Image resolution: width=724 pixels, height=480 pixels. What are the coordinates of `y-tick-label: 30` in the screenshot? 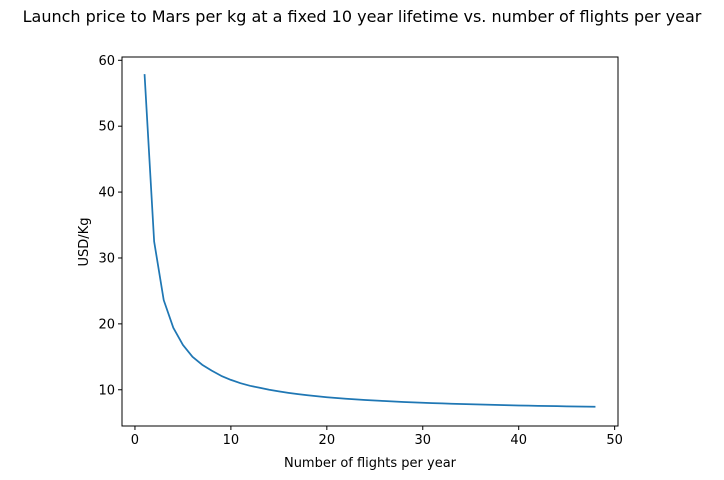 It's located at (106, 258).